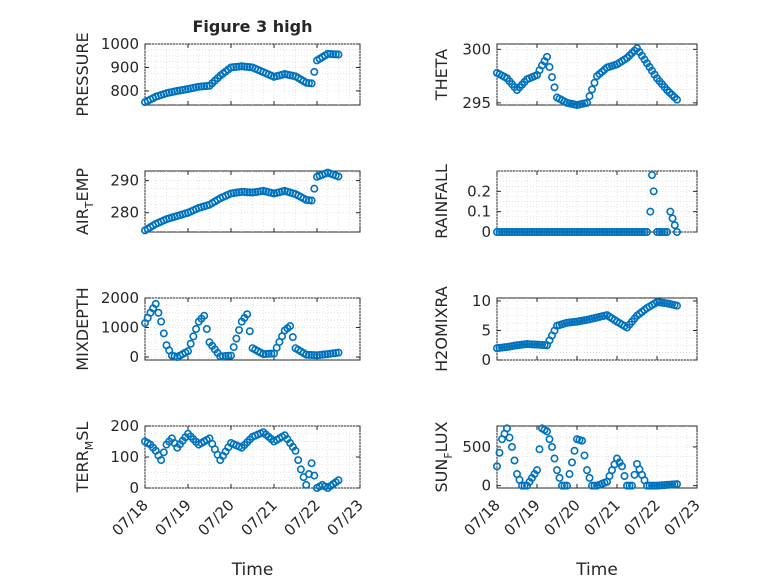 The width and height of the screenshot is (778, 583). Describe the element at coordinates (124, 67) in the screenshot. I see `y-tick-label: 900` at that location.